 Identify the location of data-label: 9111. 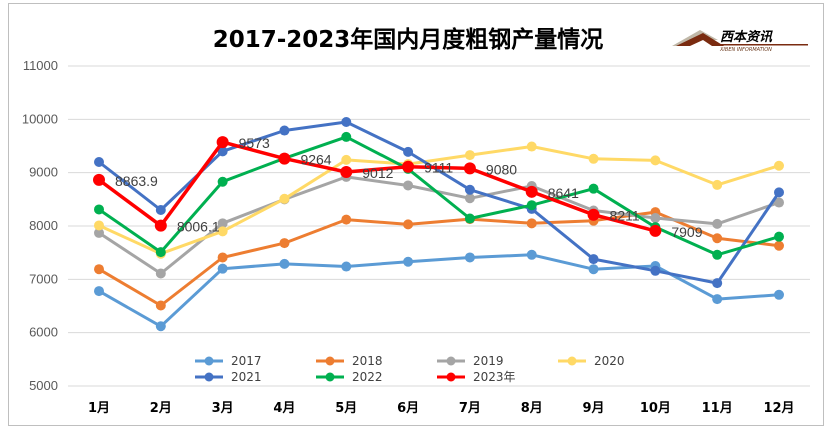
(438, 168).